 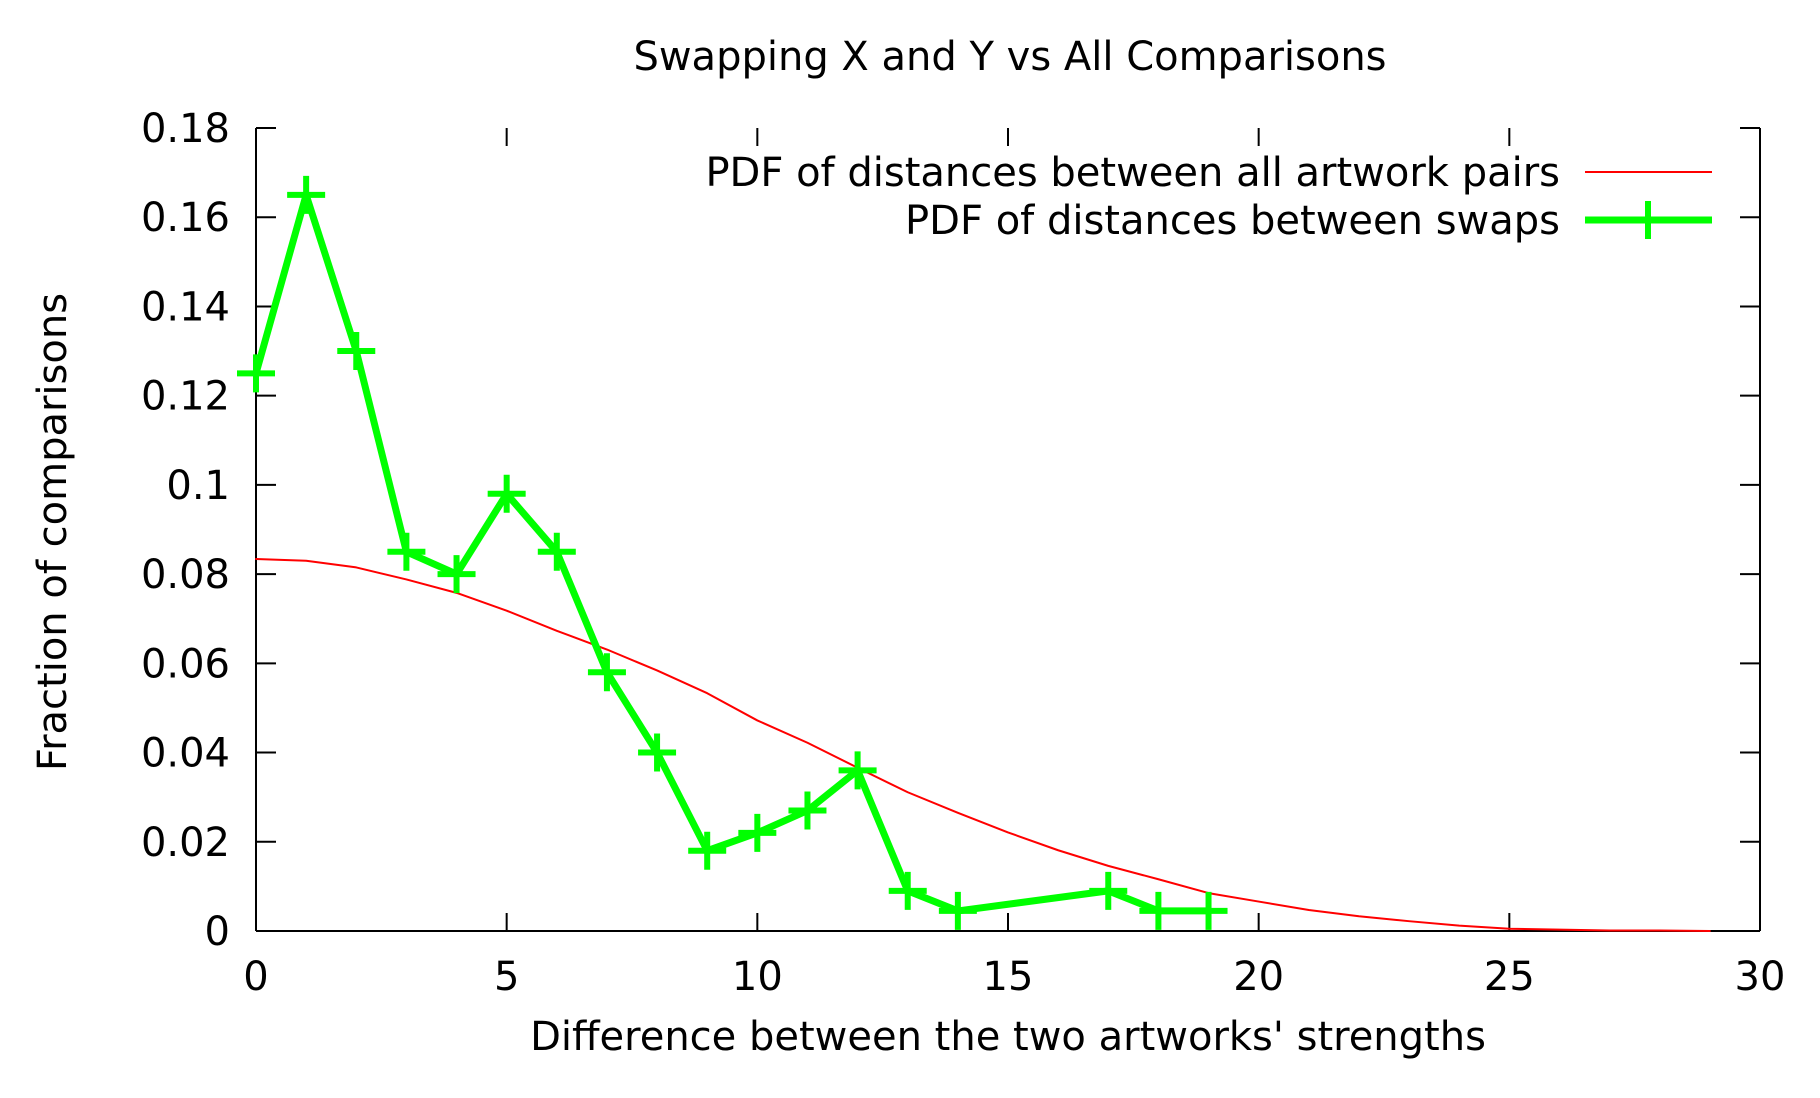 What do you see at coordinates (217, 932) in the screenshot?
I see `y-tick-label: 0` at bounding box center [217, 932].